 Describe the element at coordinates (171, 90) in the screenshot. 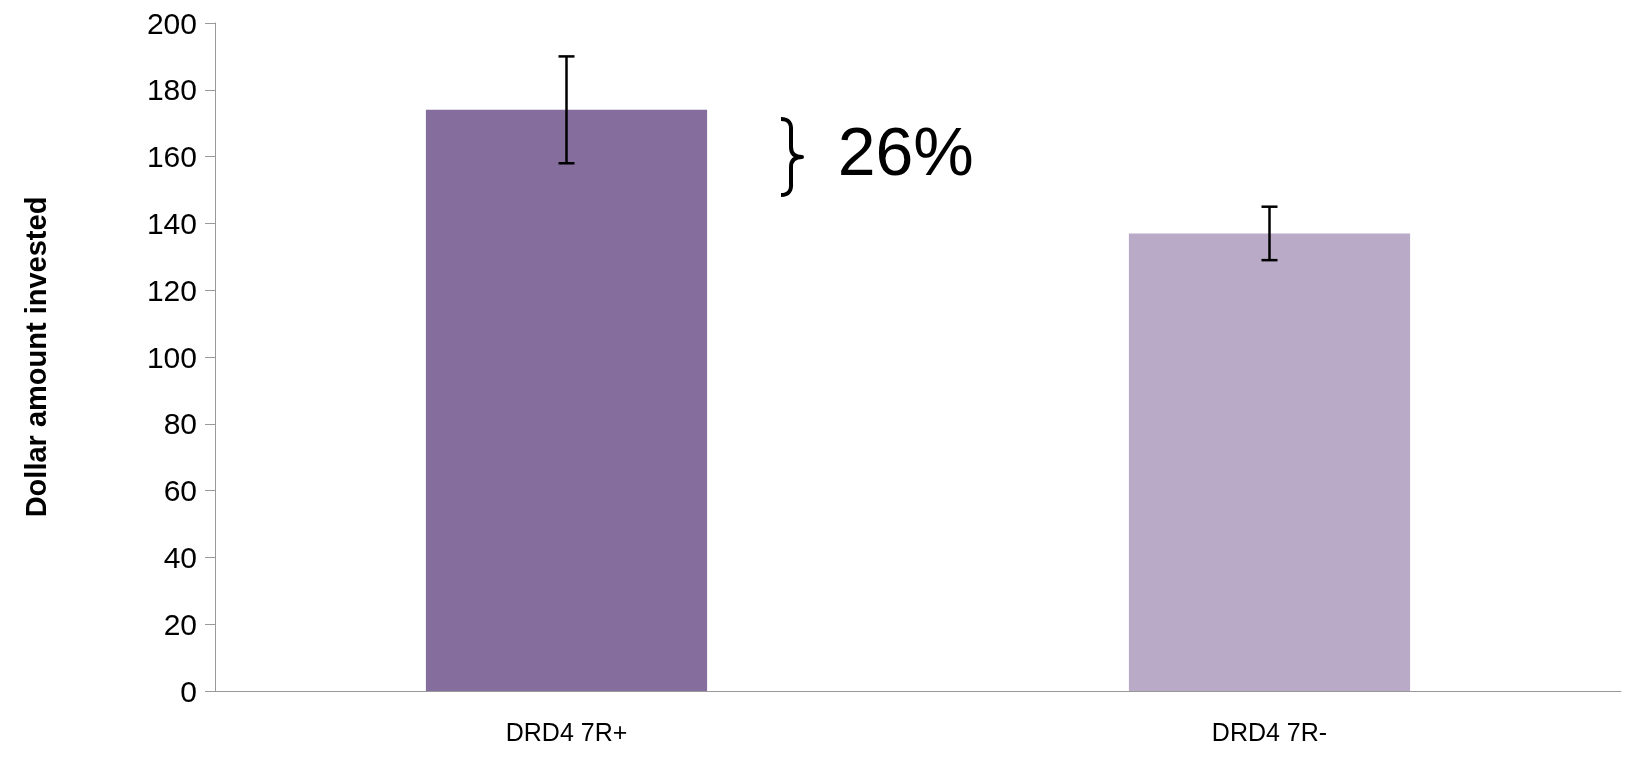

I see `y-tick-label: 180` at that location.